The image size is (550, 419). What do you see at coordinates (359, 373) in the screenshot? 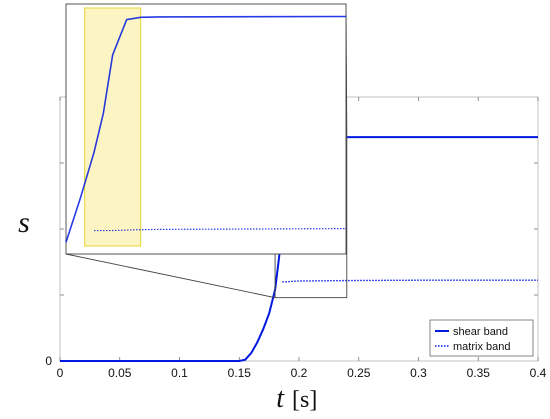
I see `x-tick-label: 0.25` at bounding box center [359, 373].